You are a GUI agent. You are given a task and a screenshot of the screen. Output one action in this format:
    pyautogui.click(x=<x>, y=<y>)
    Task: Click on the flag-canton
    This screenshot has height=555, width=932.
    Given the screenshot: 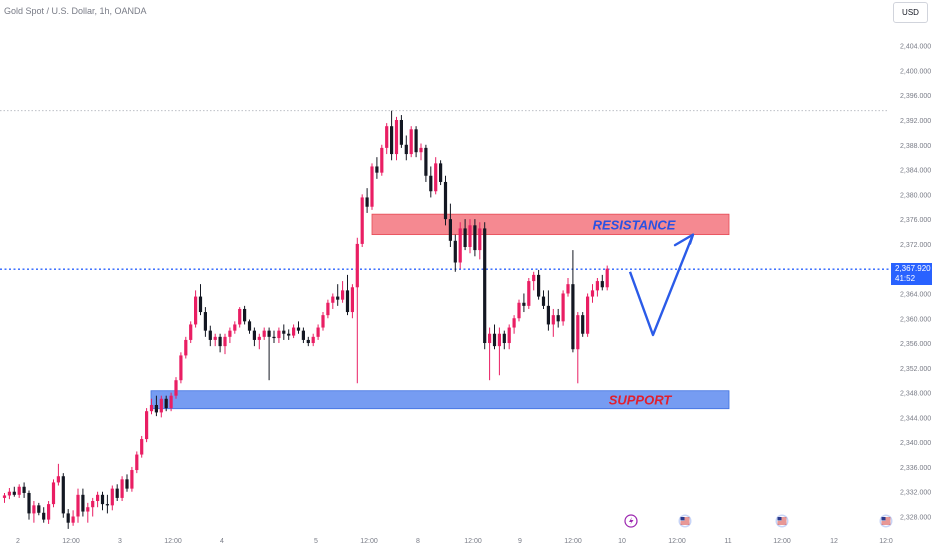 What is the action you would take?
    pyautogui.click(x=883, y=519)
    